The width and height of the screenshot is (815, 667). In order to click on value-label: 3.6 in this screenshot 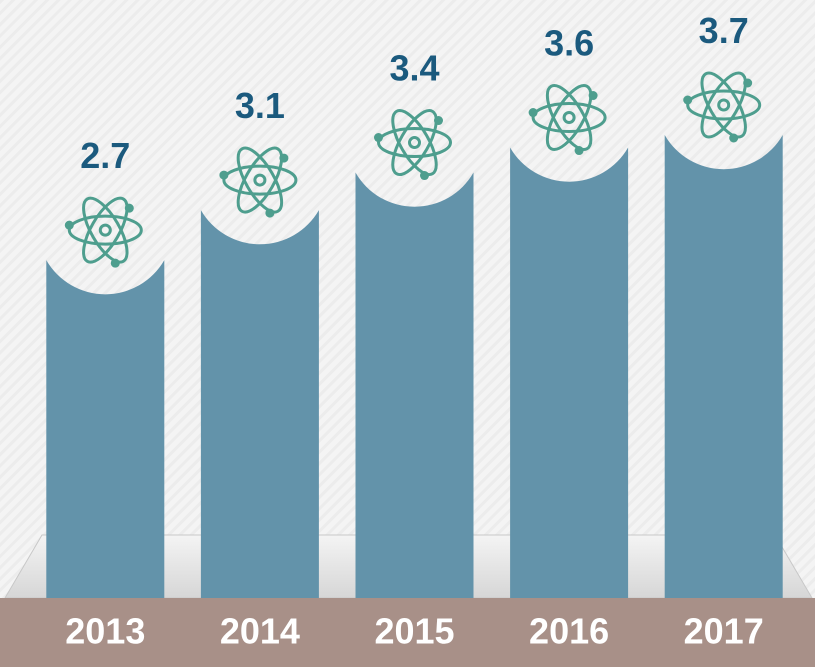, I will do `click(569, 43)`.